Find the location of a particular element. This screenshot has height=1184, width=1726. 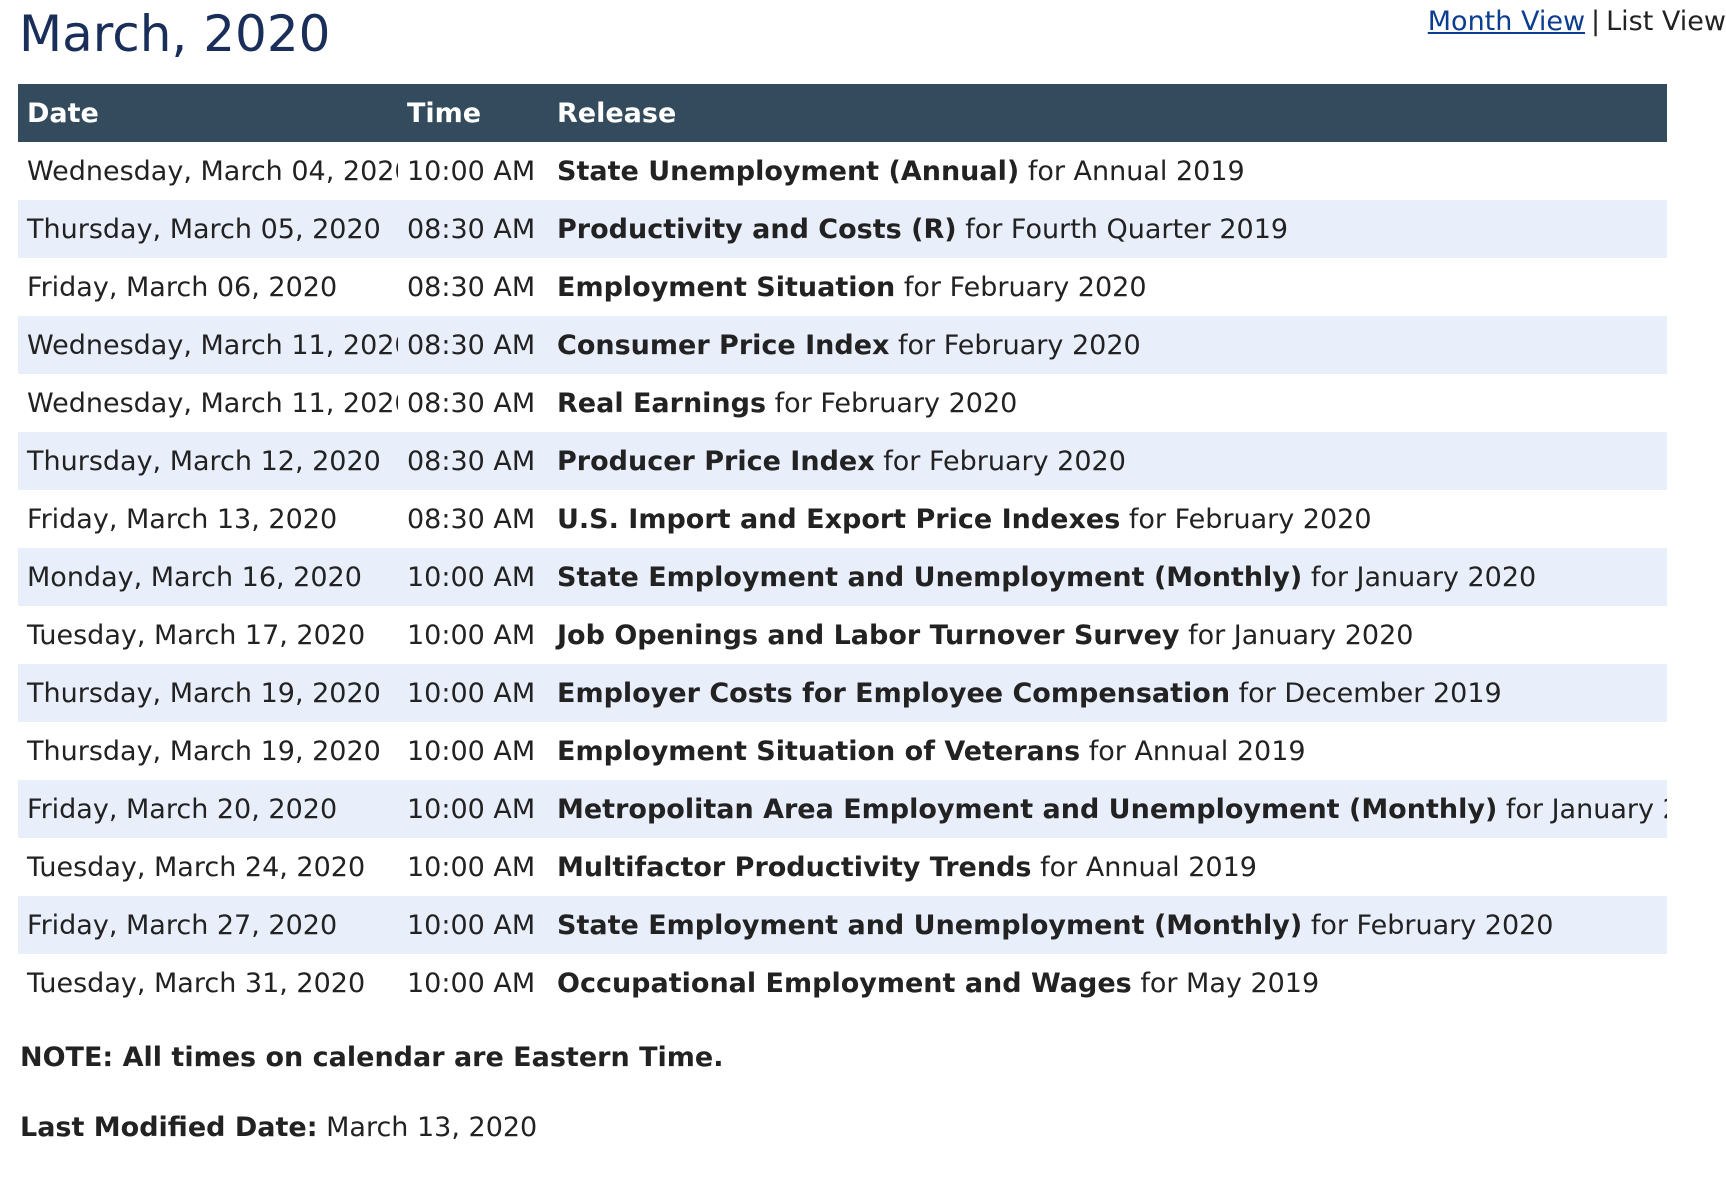

release-name: Consumer Price Index is located at coordinates (723, 345).